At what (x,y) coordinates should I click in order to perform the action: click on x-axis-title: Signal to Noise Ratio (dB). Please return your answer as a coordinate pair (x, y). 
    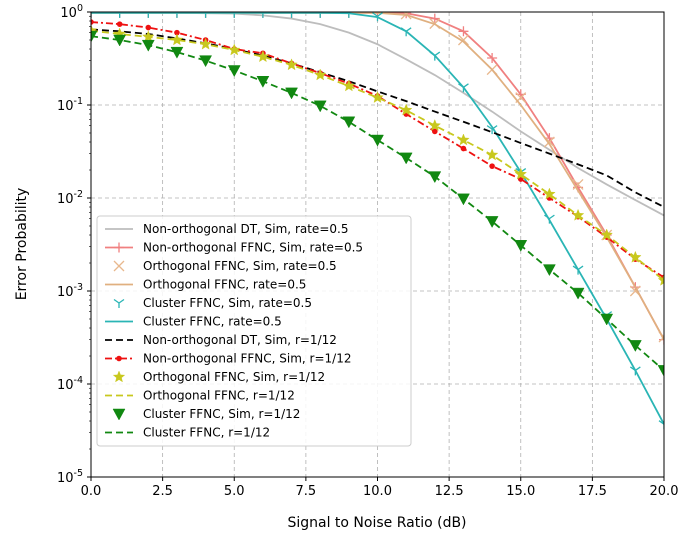
    Looking at the image, I should click on (376, 523).